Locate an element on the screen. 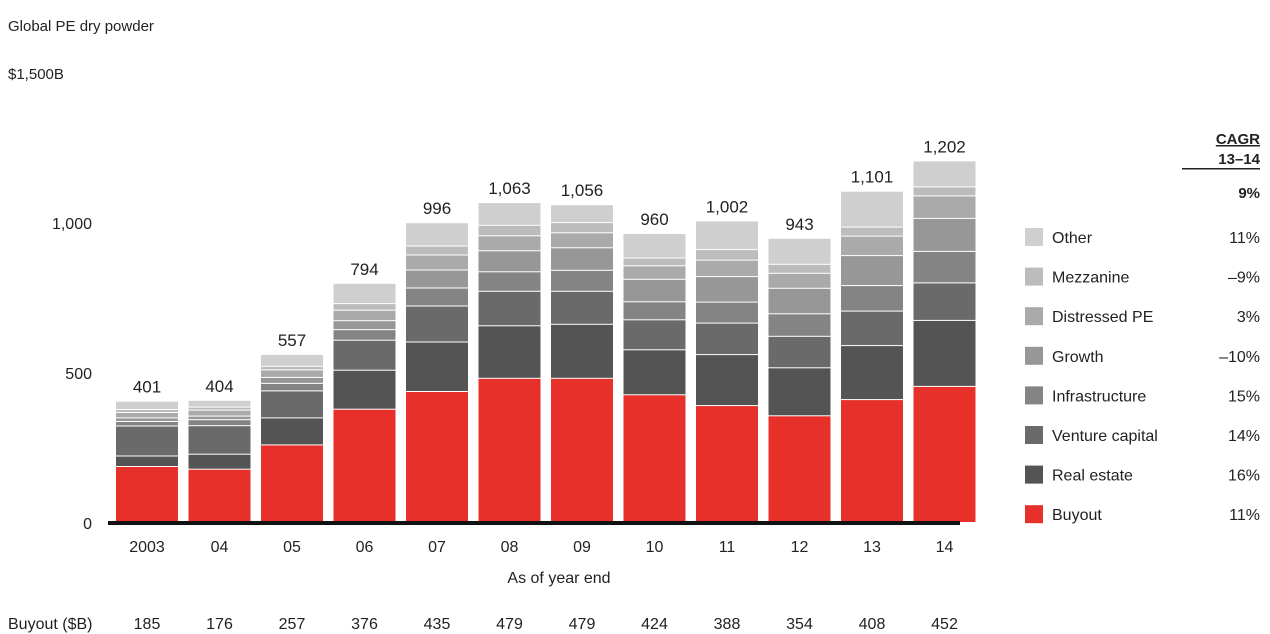 This screenshot has width=1270, height=634. buyout-row-value: 408 is located at coordinates (872, 624).